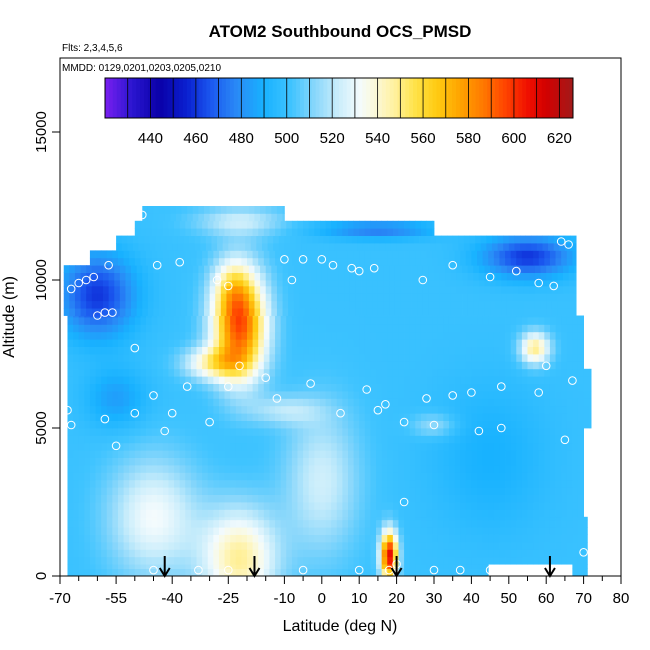 This screenshot has height=650, width=650. Describe the element at coordinates (310, 383) in the screenshot. I see `sample-point-marker` at that location.